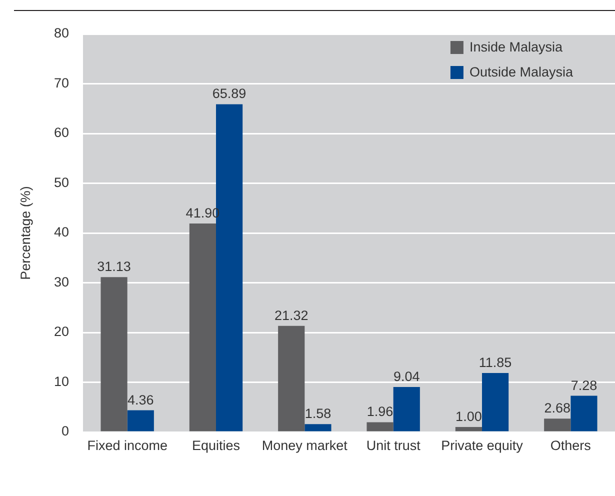 Image resolution: width=615 pixels, height=496 pixels. What do you see at coordinates (495, 362) in the screenshot?
I see `data-label: 11.85` at bounding box center [495, 362].